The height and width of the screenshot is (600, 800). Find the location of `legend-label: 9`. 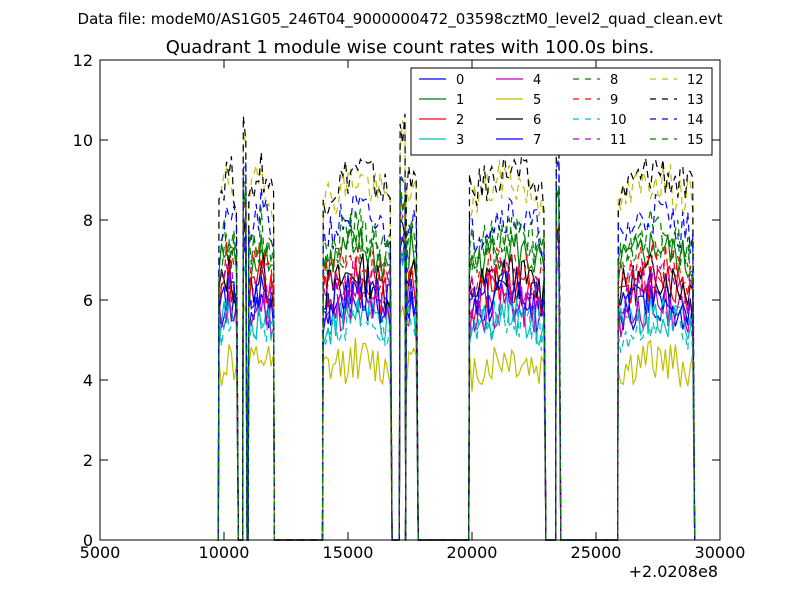

legend-label: 9 is located at coordinates (614, 100).